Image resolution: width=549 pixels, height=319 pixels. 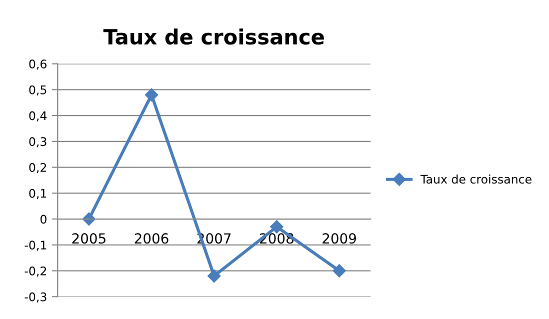 I want to click on x-tick-label: 2005, so click(x=89, y=238).